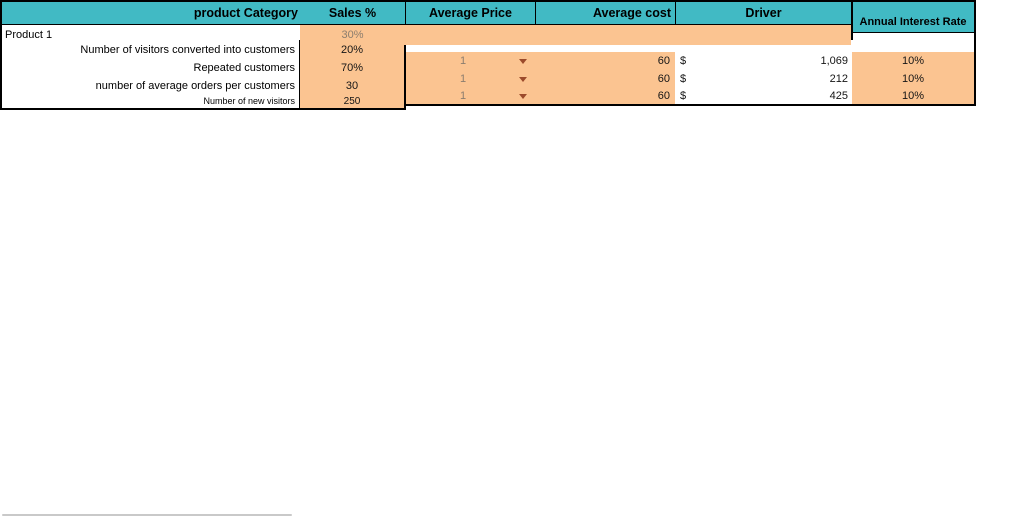  I want to click on assumption-value-cell: 250, so click(351, 101).